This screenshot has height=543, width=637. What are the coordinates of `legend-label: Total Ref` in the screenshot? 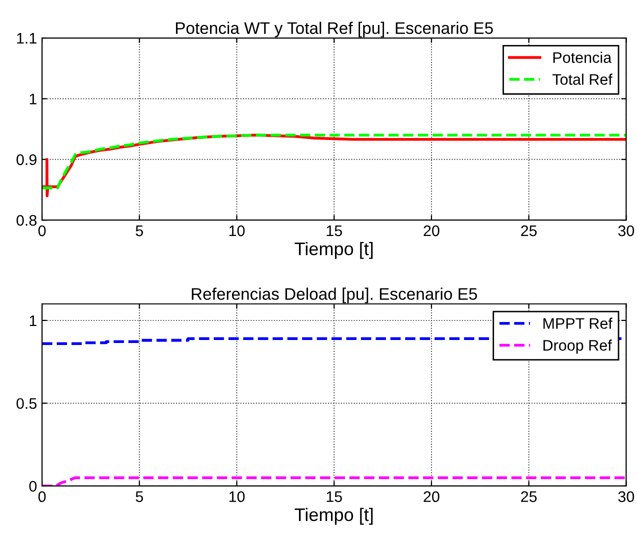 It's located at (582, 79).